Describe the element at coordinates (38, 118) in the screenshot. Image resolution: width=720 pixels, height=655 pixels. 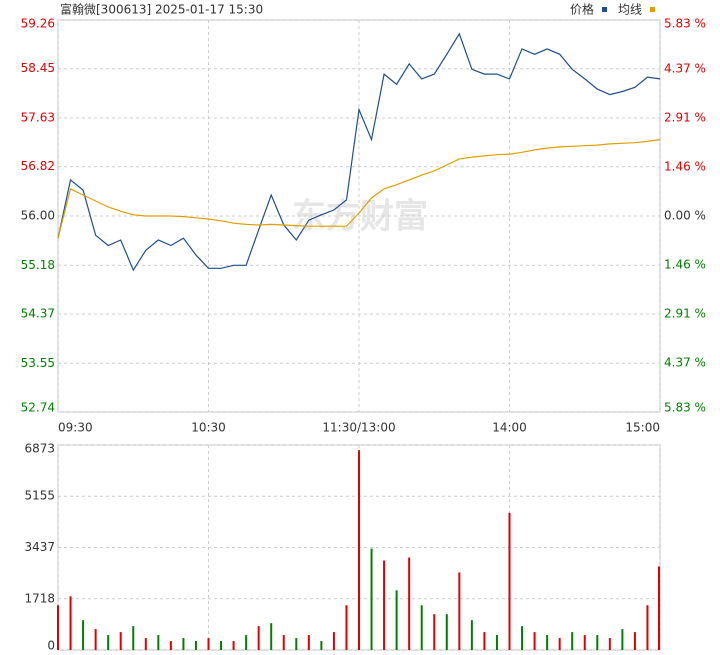
I see `y-tick-label: 57.63` at that location.